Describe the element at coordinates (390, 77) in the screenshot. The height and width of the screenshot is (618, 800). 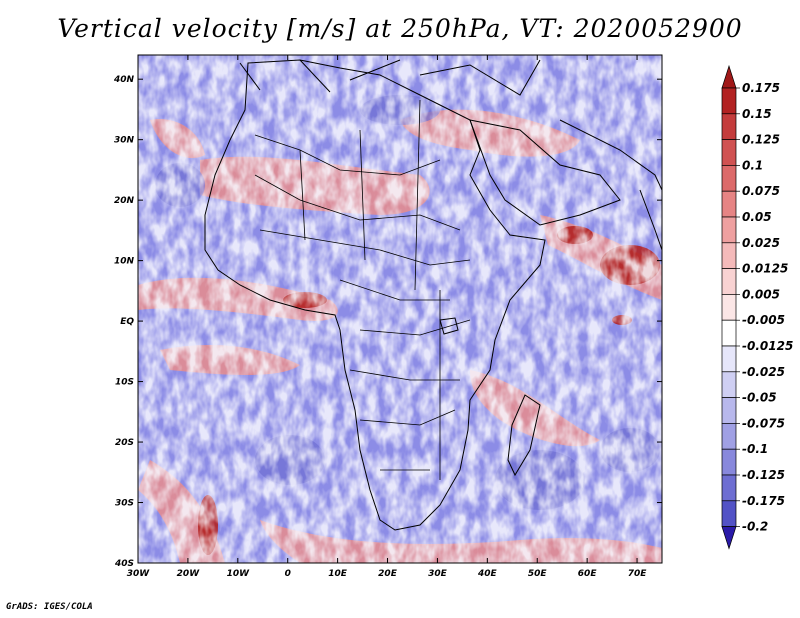
I see `europe-coast` at that location.